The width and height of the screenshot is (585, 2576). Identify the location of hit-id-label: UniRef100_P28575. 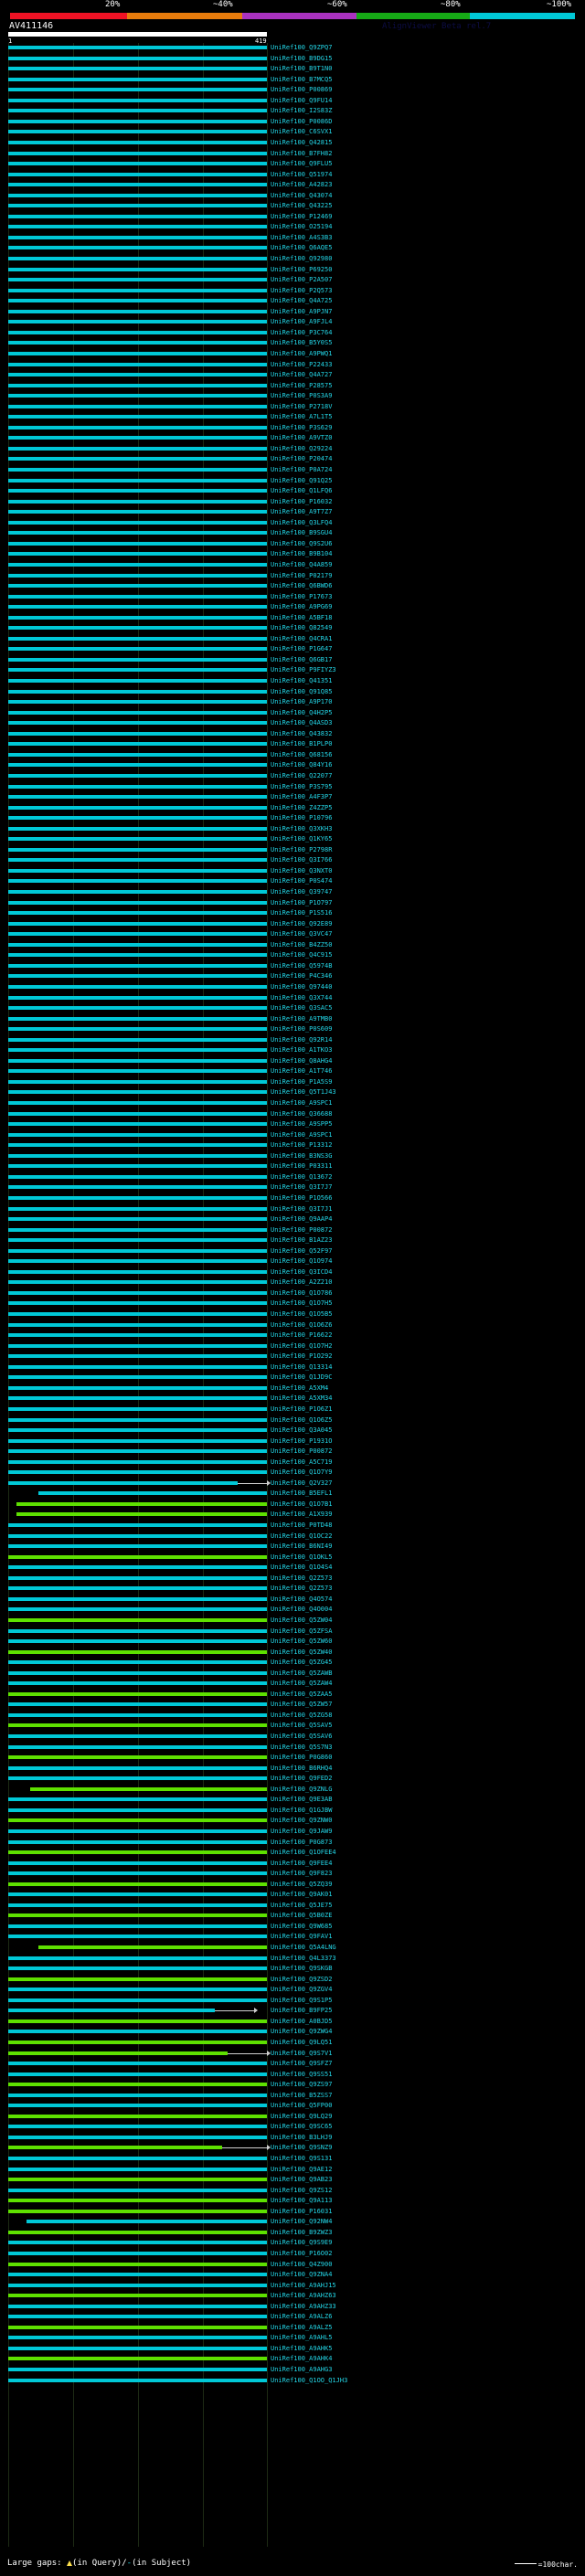
(302, 385).